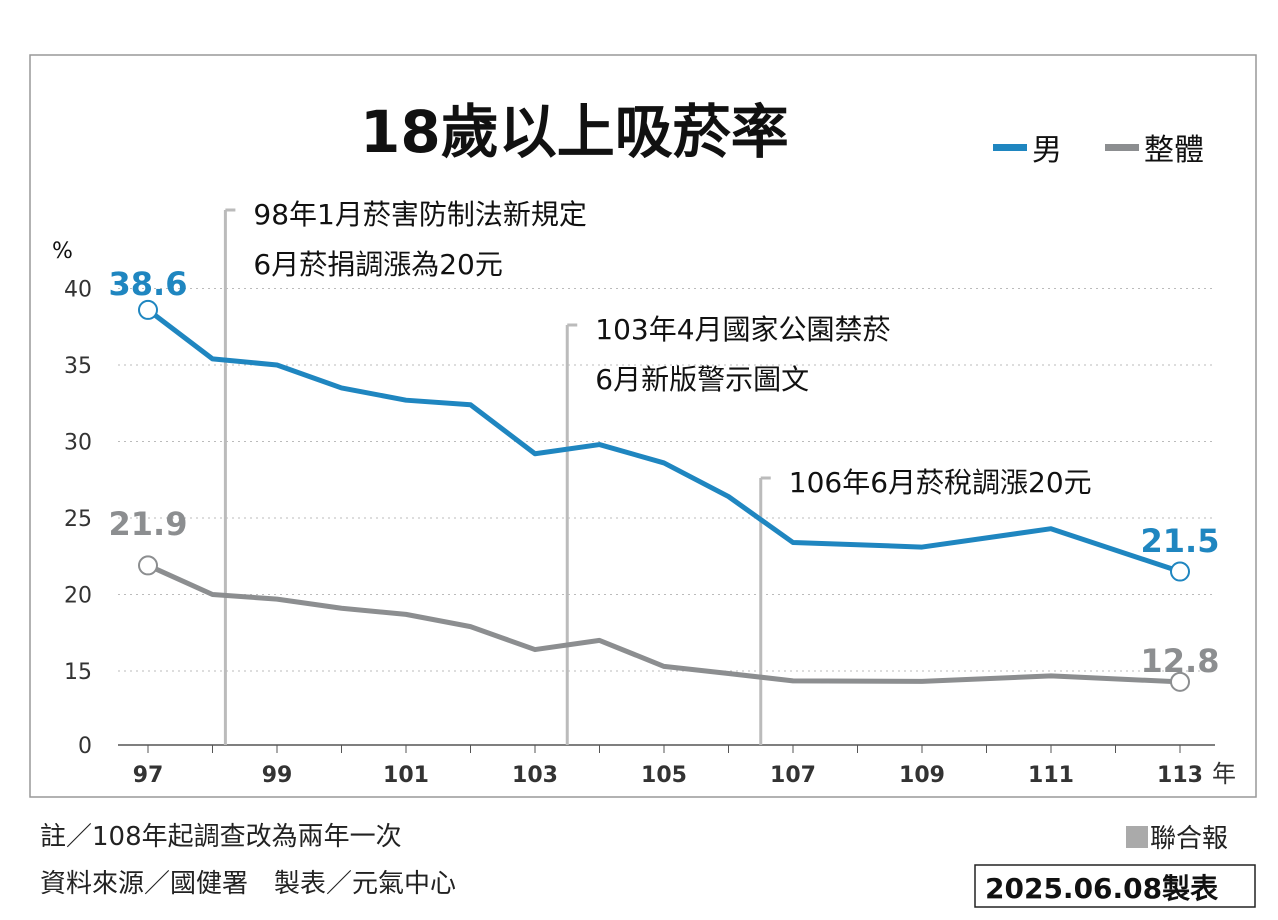 The image size is (1278, 920). I want to click on legend-label-total: 整體, so click(1174, 150).